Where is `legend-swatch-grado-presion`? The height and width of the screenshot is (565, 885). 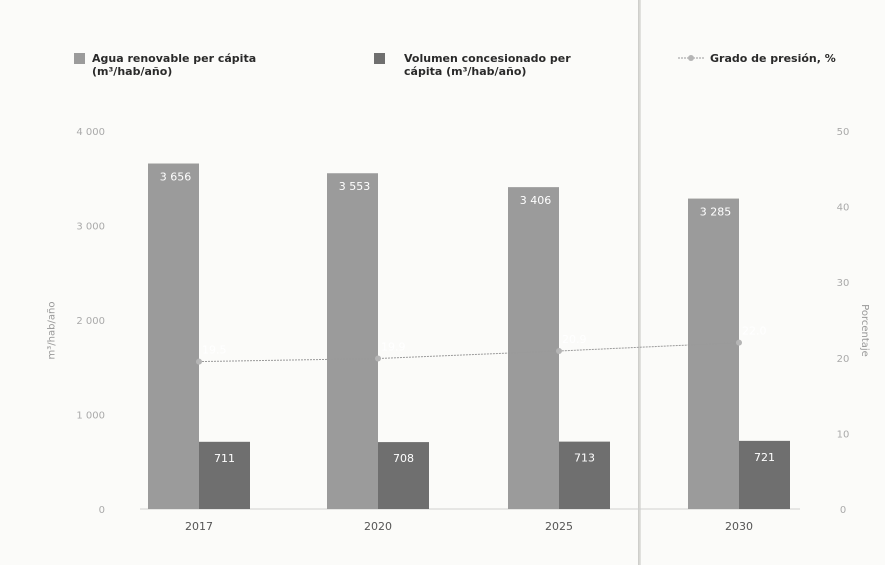 legend-swatch-grado-presion is located at coordinates (691, 58).